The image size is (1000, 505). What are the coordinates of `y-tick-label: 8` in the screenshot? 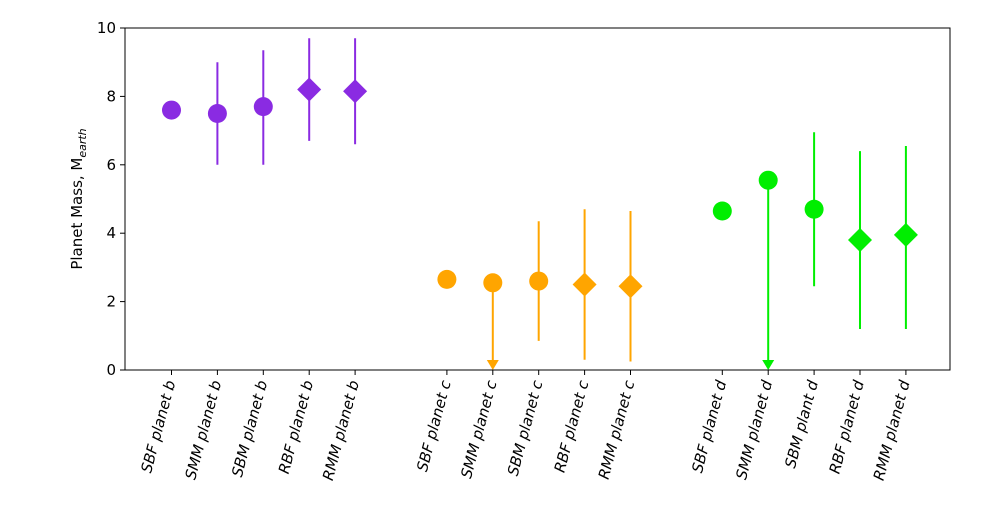 It's located at (111, 96).